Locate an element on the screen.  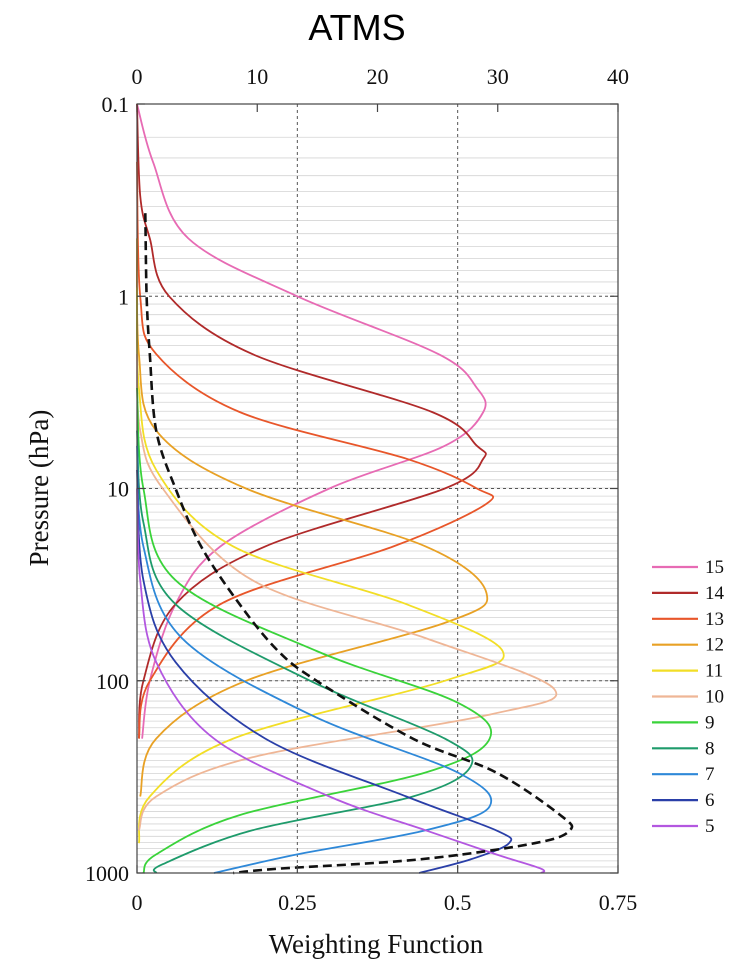
y-axis-label: Pressure (hPa) is located at coordinates (39, 488).